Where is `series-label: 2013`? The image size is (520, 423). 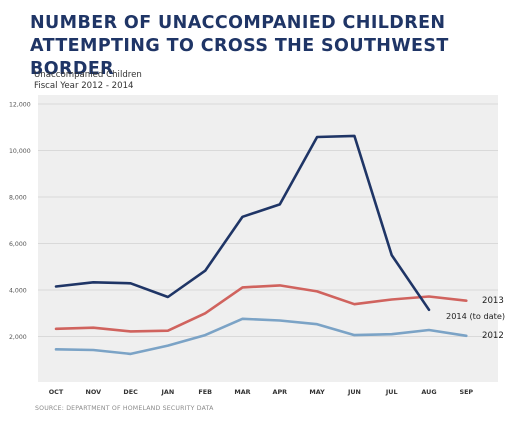
series-label: 2013 is located at coordinates (493, 301).